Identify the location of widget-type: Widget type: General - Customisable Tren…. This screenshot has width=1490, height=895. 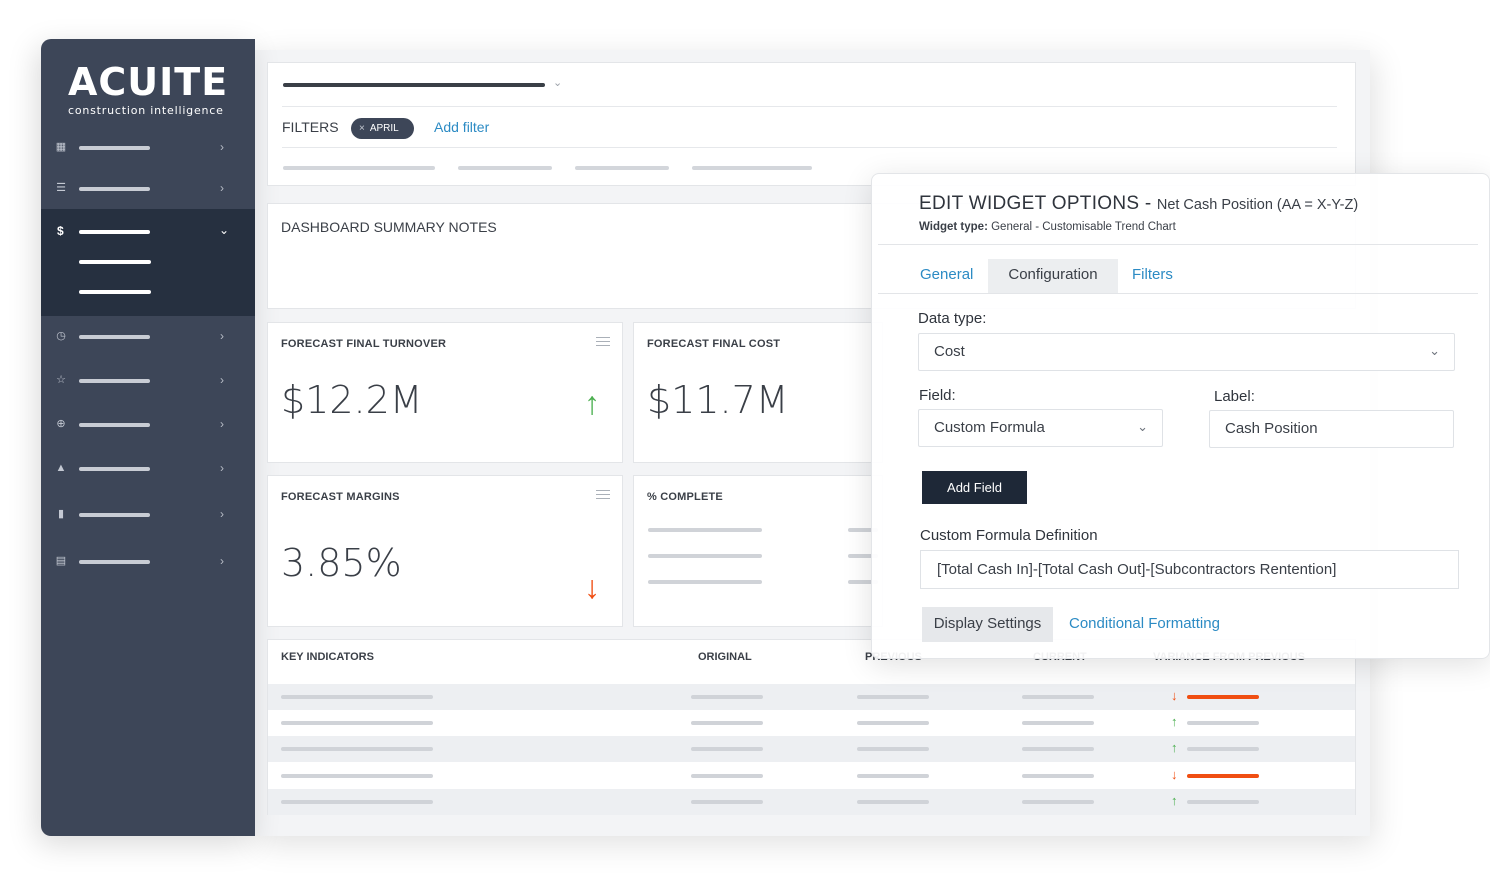
(1047, 227).